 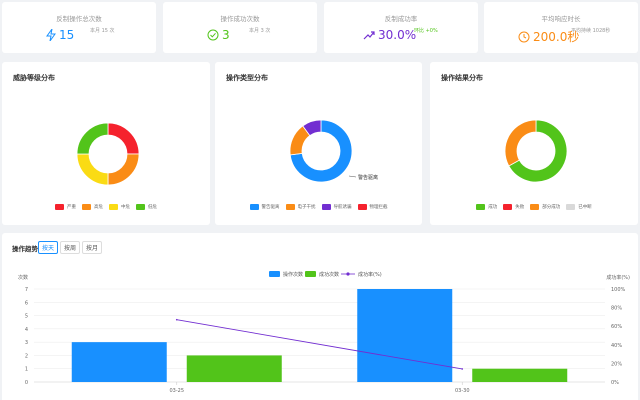 What do you see at coordinates (426, 31) in the screenshot?
I see `stat-sub: 环比 +0%` at bounding box center [426, 31].